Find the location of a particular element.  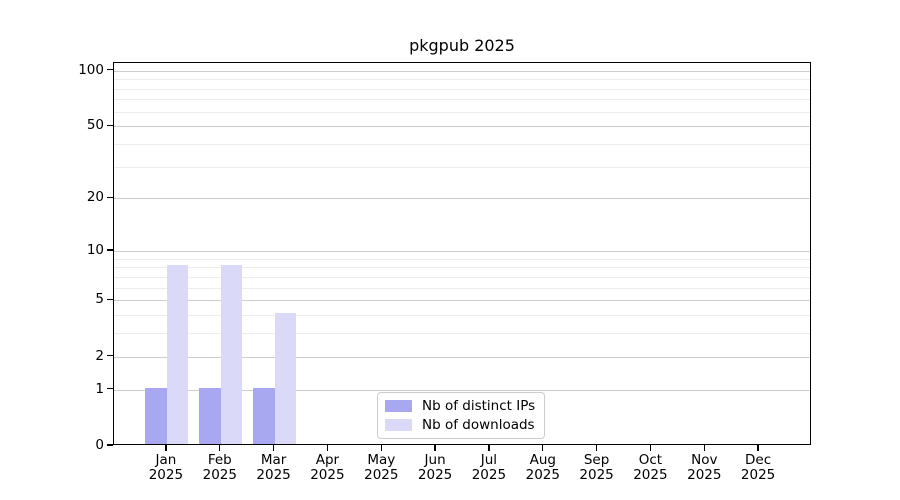

x-tick-mark-jan is located at coordinates (166, 448).